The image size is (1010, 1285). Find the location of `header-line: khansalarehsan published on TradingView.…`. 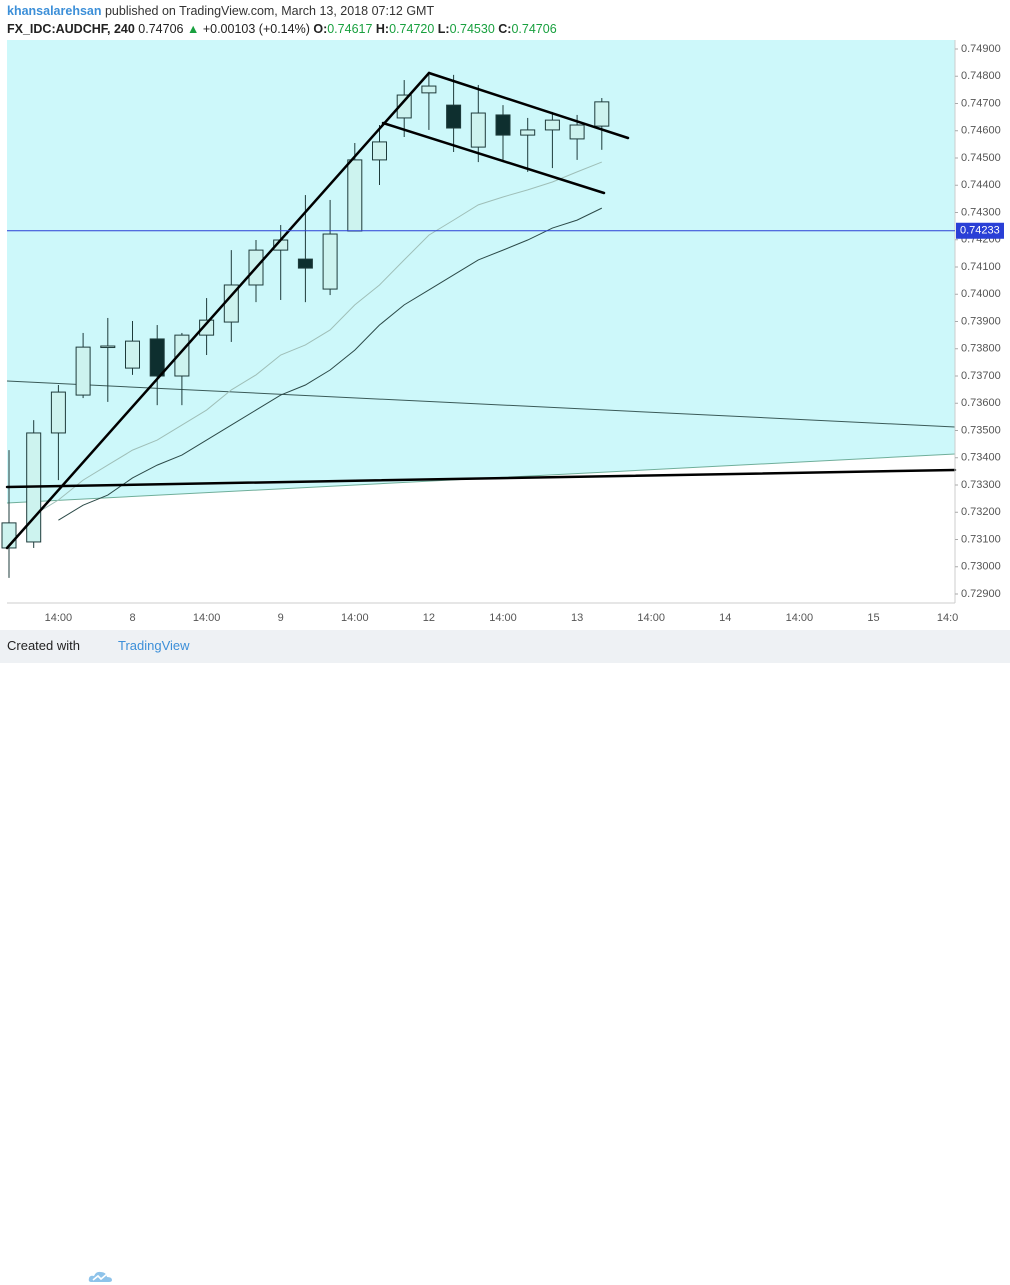

header-line: khansalarehsan published on TradingView.… is located at coordinates (220, 11).